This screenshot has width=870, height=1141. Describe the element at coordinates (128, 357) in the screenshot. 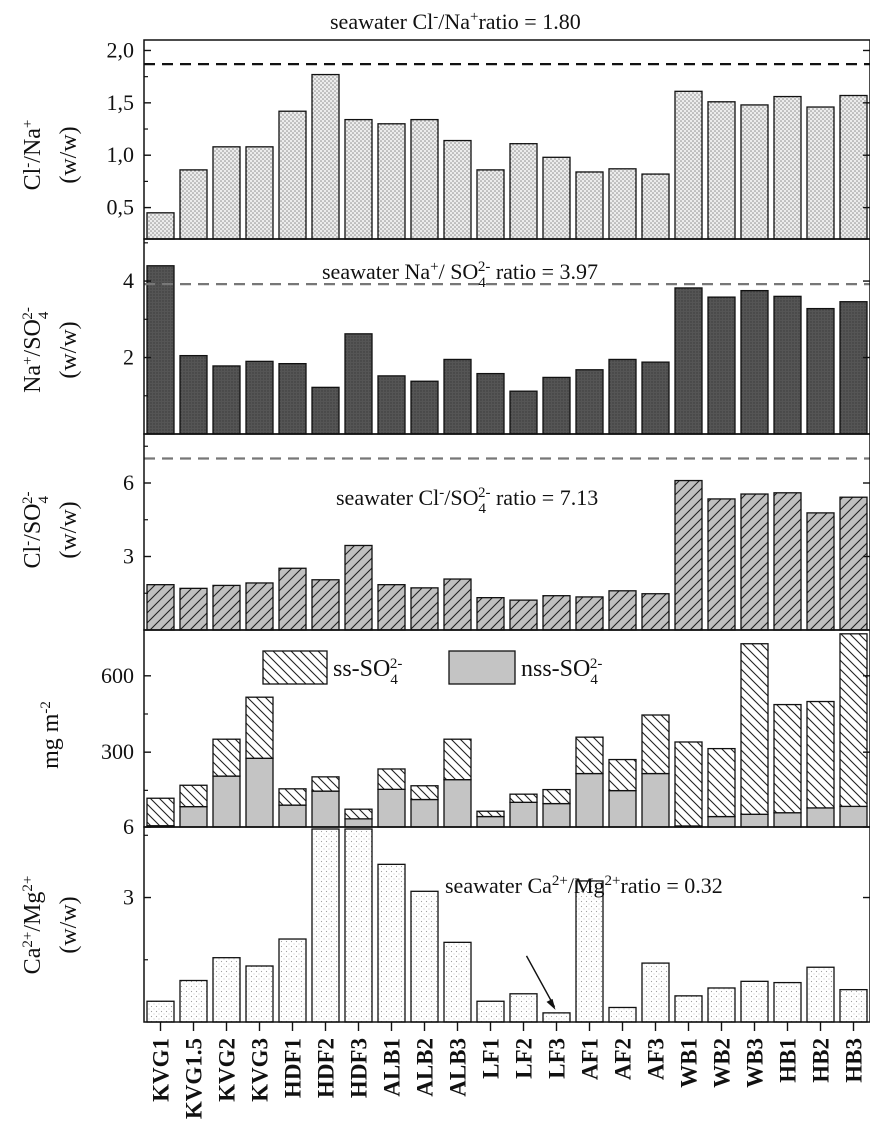

I see `y-tick-label: 2` at that location.